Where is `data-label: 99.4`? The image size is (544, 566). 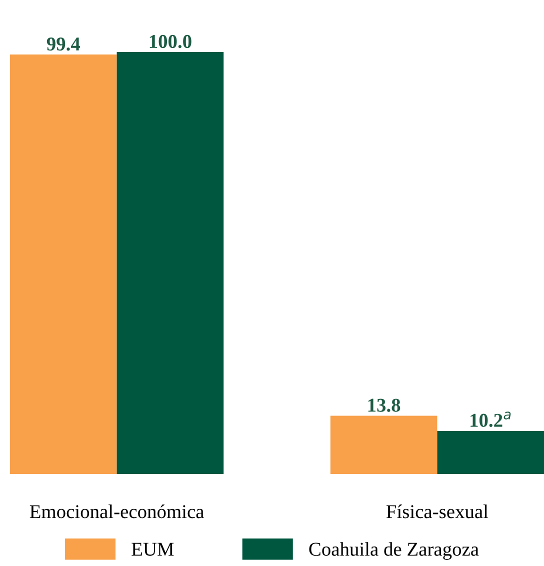 data-label: 99.4 is located at coordinates (63, 44).